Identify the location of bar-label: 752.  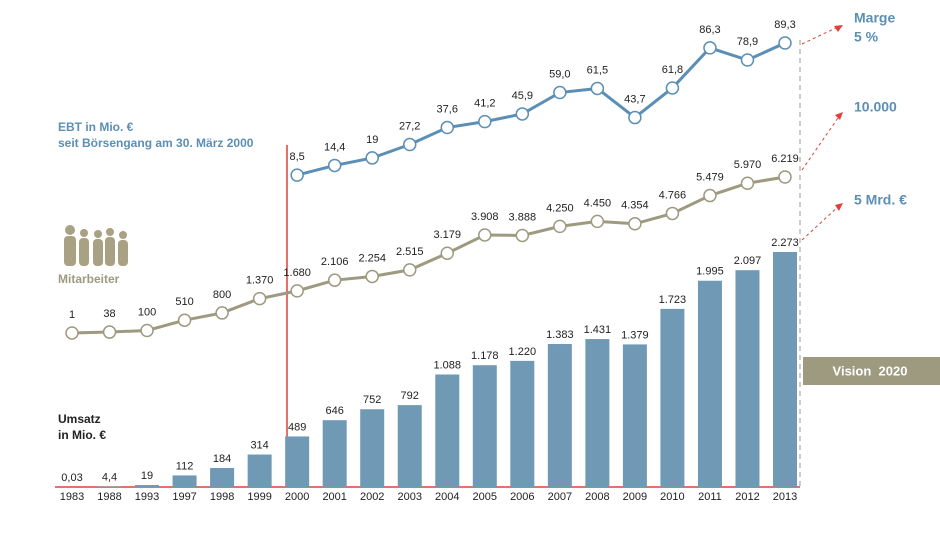
(372, 400).